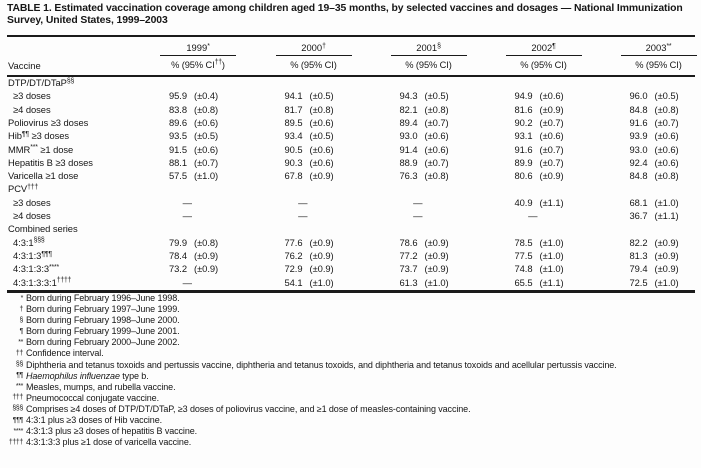 This screenshot has height=468, width=701. What do you see at coordinates (33, 188) in the screenshot?
I see `footnote-marker: †††` at bounding box center [33, 188].